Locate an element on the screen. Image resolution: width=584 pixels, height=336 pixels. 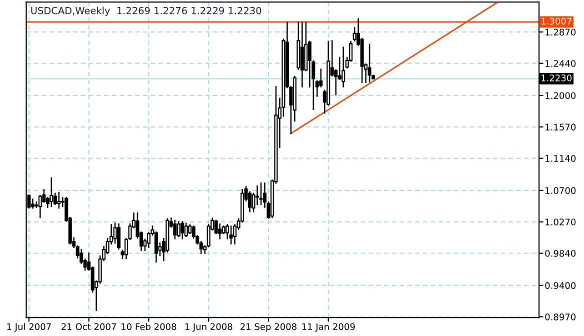
y-tick-label: 1.1140 is located at coordinates (561, 158).